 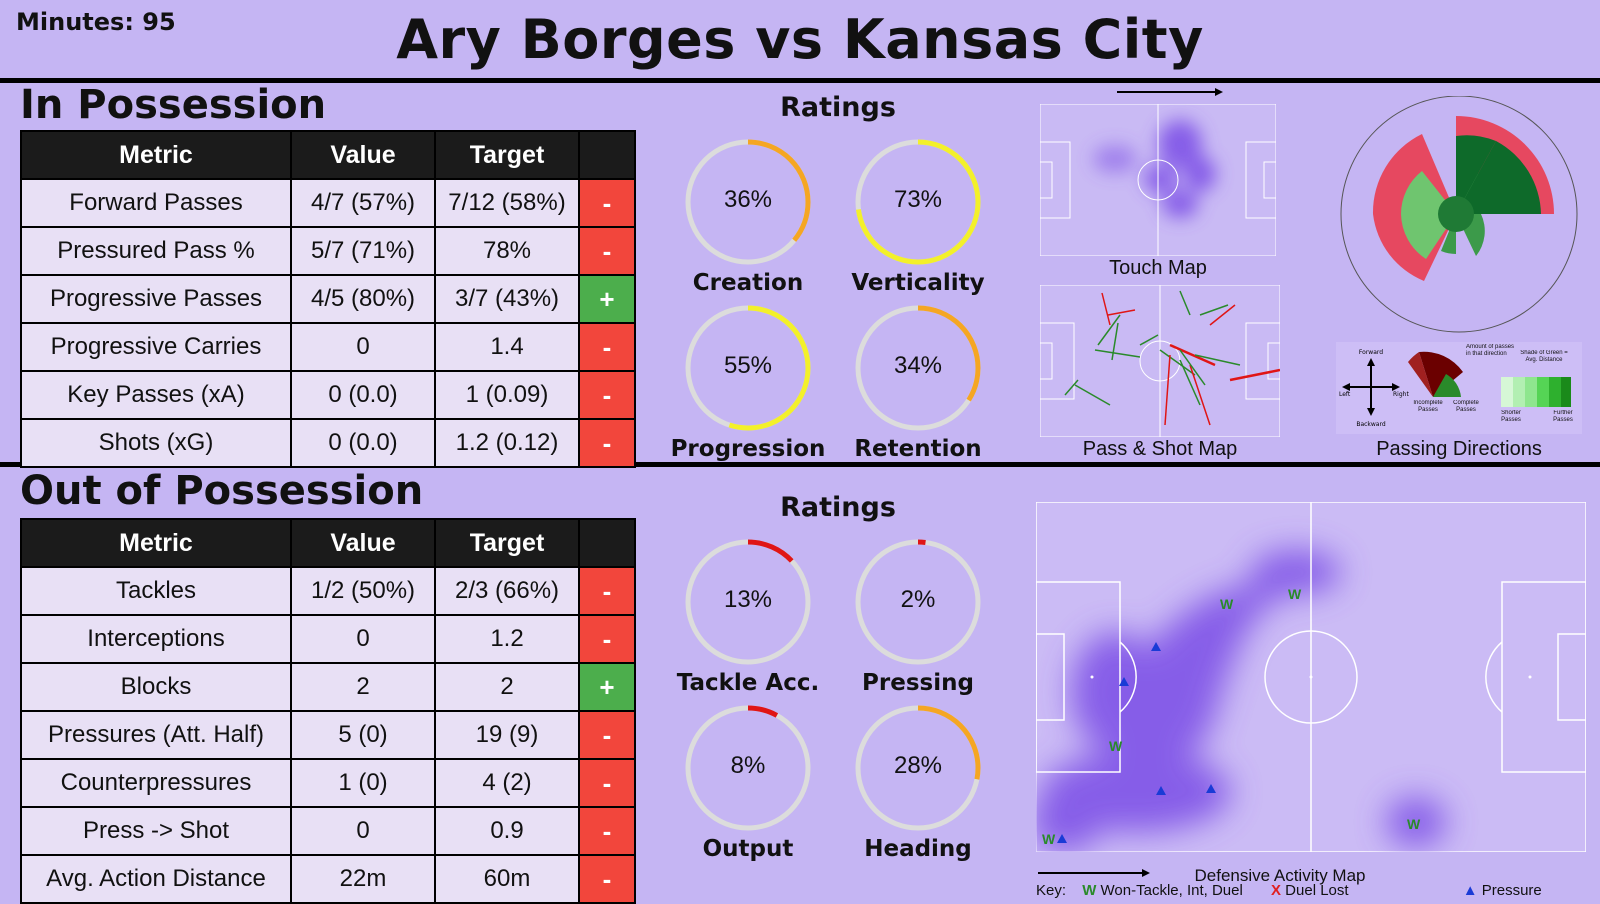 What do you see at coordinates (156, 395) in the screenshot?
I see `metric-cell: Key Passes (xA)` at bounding box center [156, 395].